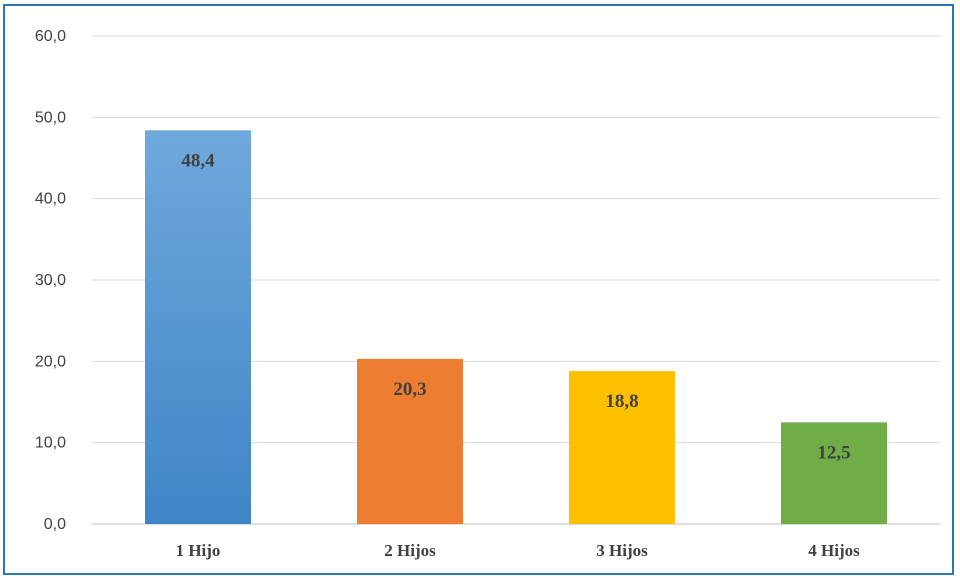  I want to click on y-tick-label: 50,0, so click(50, 117).